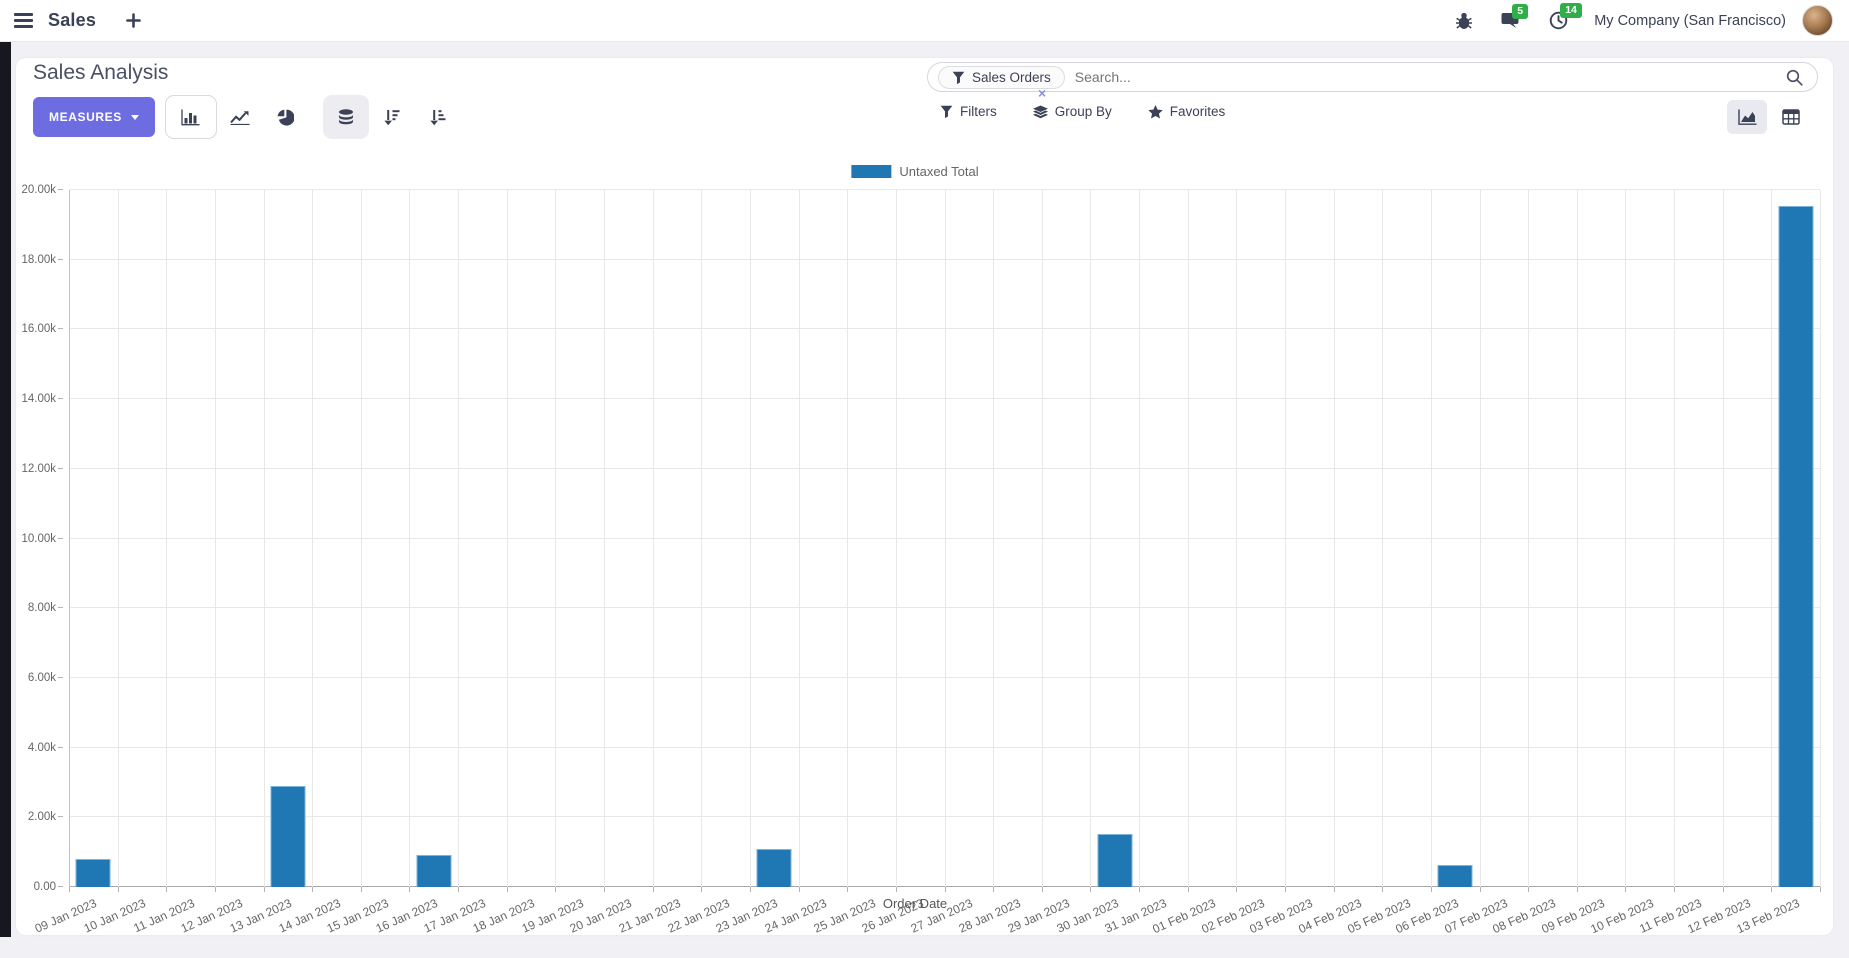  I want to click on y-axis-label: 0.00, so click(44, 887).